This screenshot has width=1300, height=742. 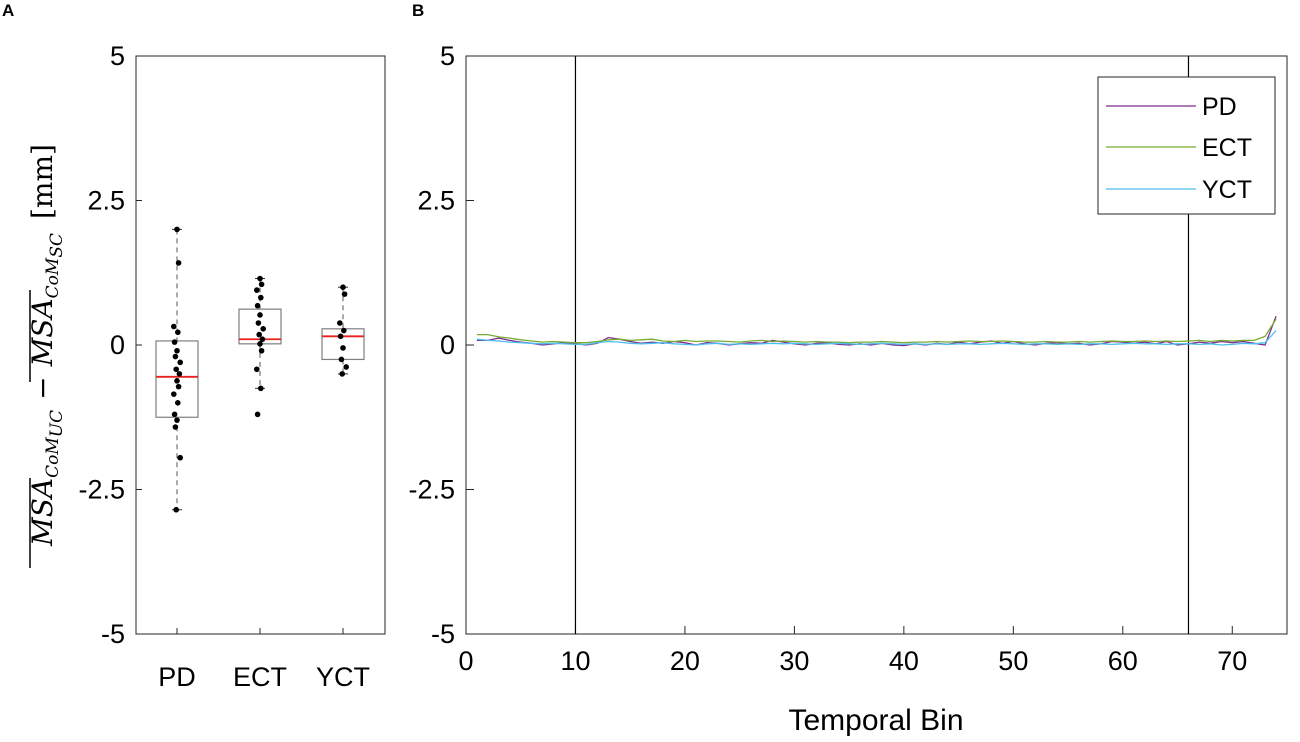 I want to click on panel-b-y-axis: -5 -2.5 0 2.5 5, so click(x=441, y=345).